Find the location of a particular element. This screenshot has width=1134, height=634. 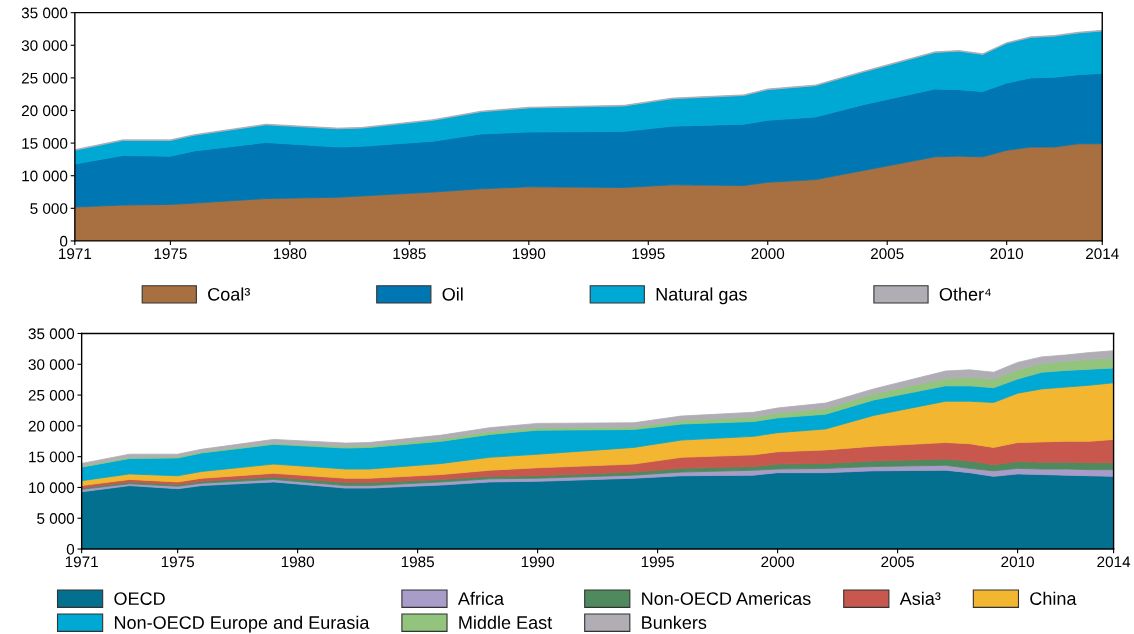

legend-label: Oil is located at coordinates (452, 294).